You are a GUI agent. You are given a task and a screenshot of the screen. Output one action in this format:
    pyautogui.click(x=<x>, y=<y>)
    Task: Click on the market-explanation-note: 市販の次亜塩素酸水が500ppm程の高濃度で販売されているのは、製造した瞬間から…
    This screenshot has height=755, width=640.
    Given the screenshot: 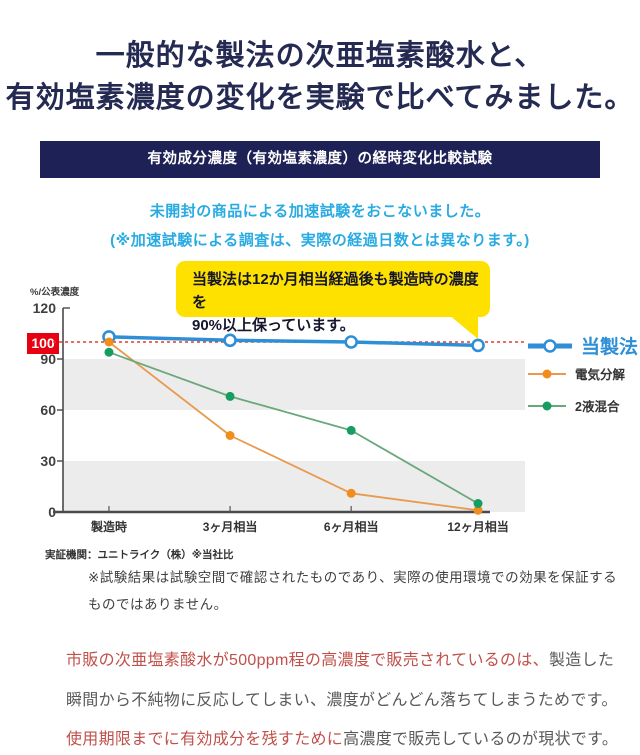 What is the action you would take?
    pyautogui.click(x=342, y=698)
    